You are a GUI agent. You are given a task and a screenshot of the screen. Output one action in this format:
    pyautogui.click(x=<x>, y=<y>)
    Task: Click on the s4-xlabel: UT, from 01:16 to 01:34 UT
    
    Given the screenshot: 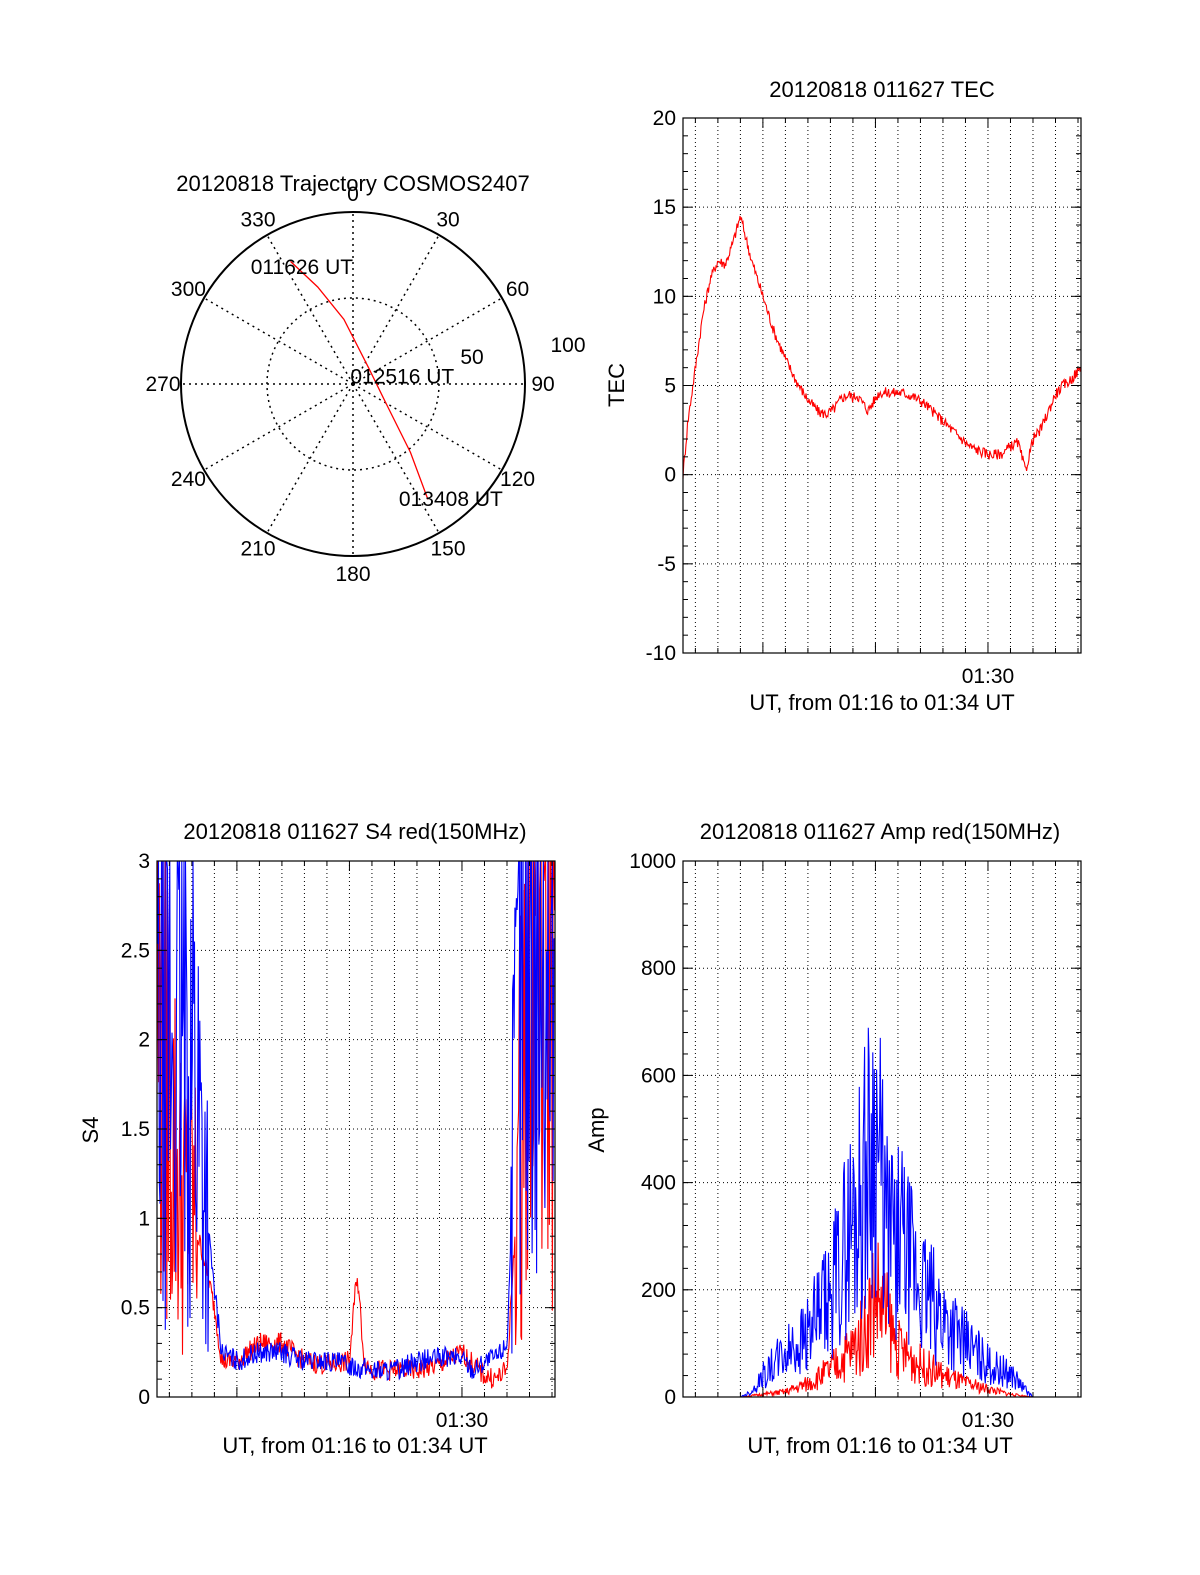 What is the action you would take?
    pyautogui.click(x=354, y=1445)
    